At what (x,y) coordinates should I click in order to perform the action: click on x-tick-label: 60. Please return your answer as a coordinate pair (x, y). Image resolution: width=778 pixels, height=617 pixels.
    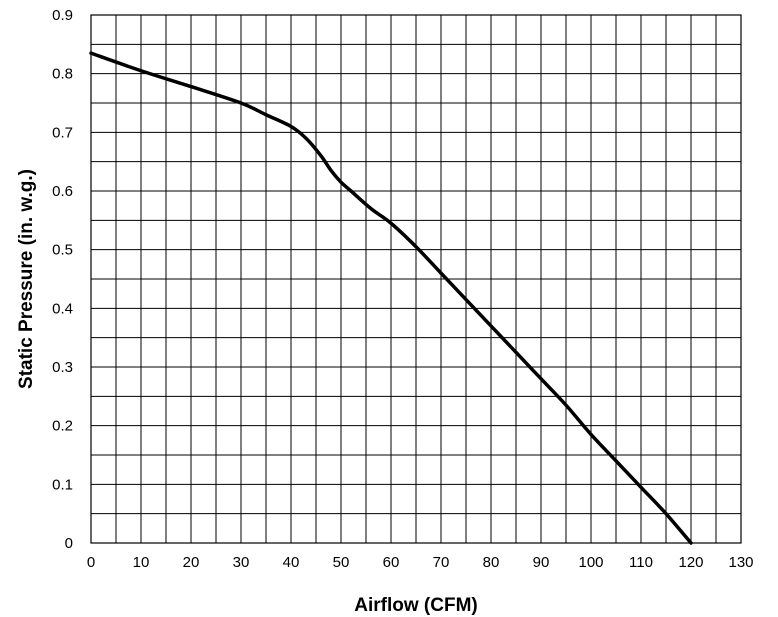
    Looking at the image, I should click on (391, 562).